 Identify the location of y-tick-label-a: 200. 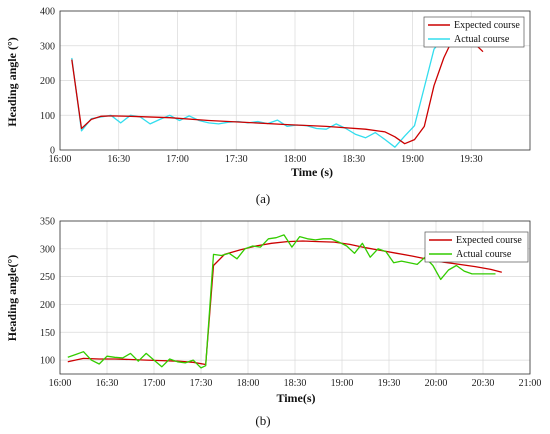
(47, 81).